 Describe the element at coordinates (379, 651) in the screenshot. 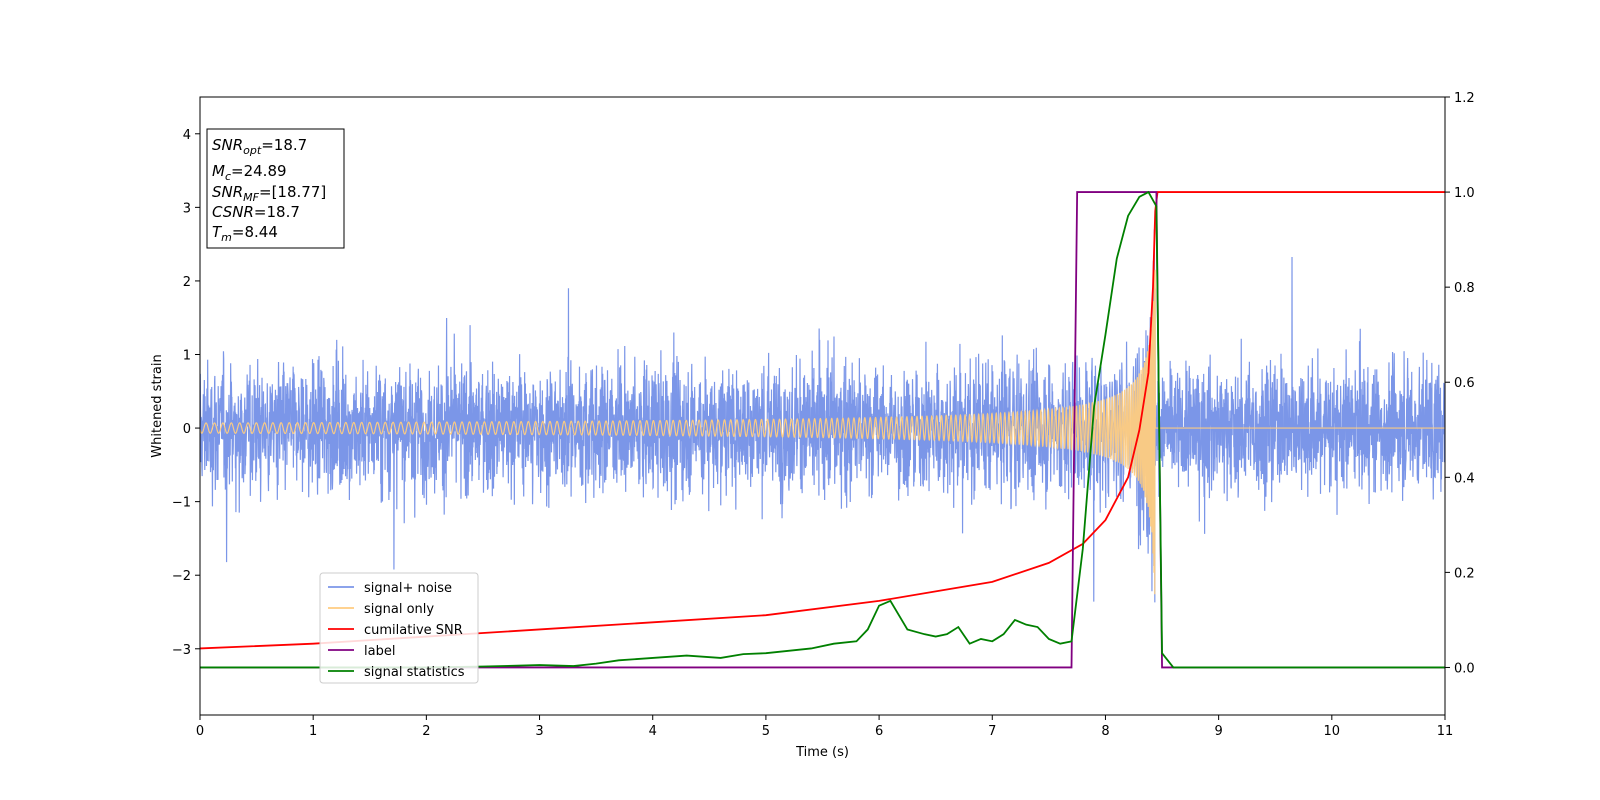

I see `legend-label: label` at that location.